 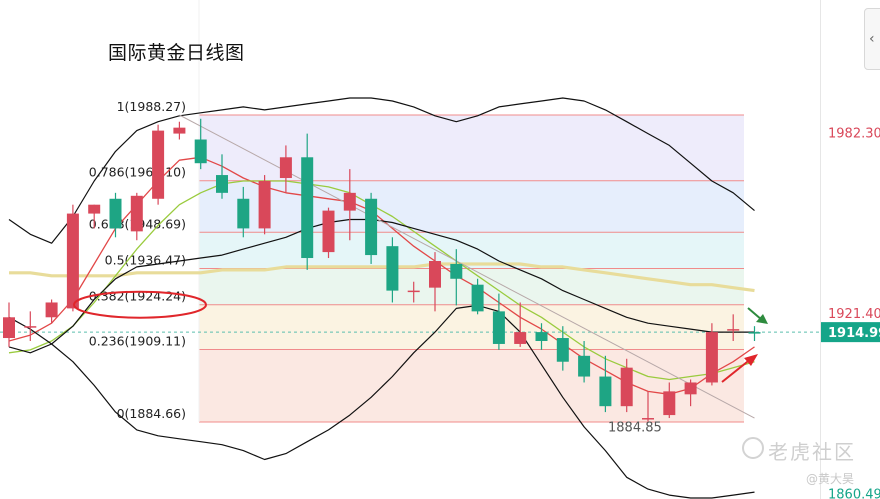 I want to click on fib-label-0.236: 0.236(1909.11), so click(x=137, y=341).